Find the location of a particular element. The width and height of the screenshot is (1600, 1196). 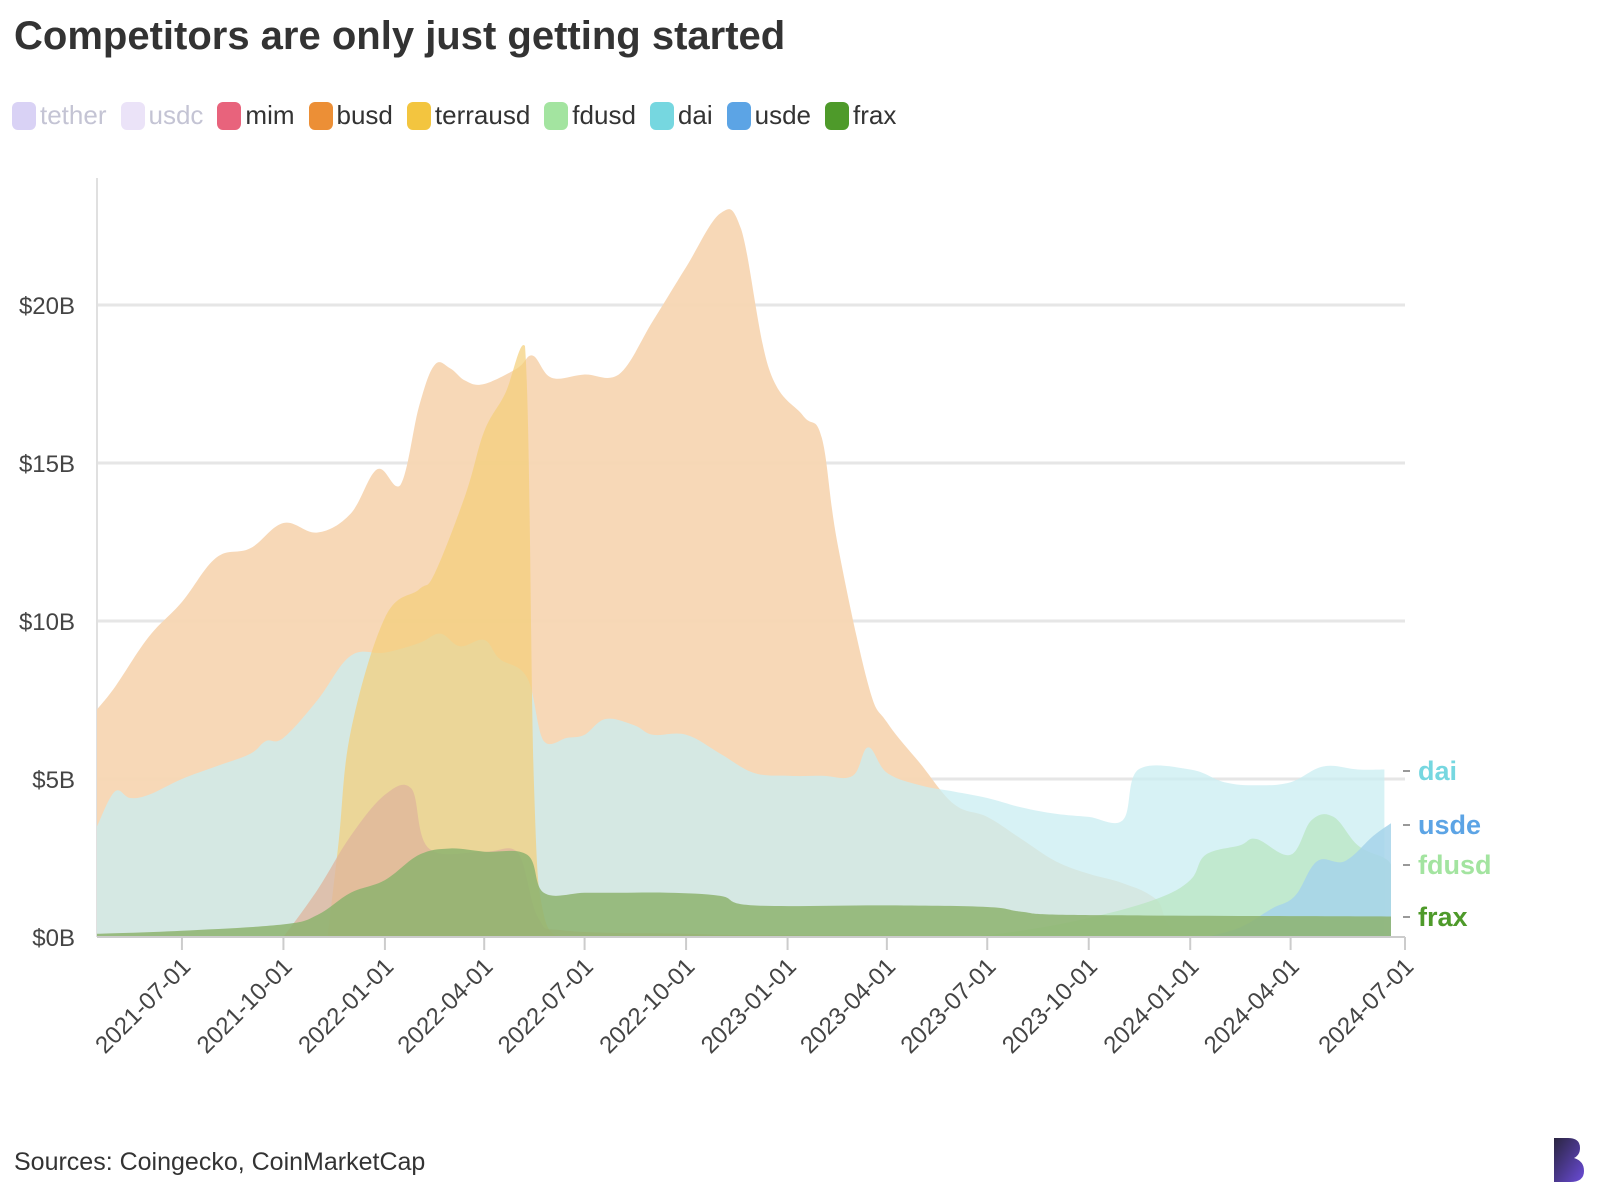

area-usde is located at coordinates (1298, 880).